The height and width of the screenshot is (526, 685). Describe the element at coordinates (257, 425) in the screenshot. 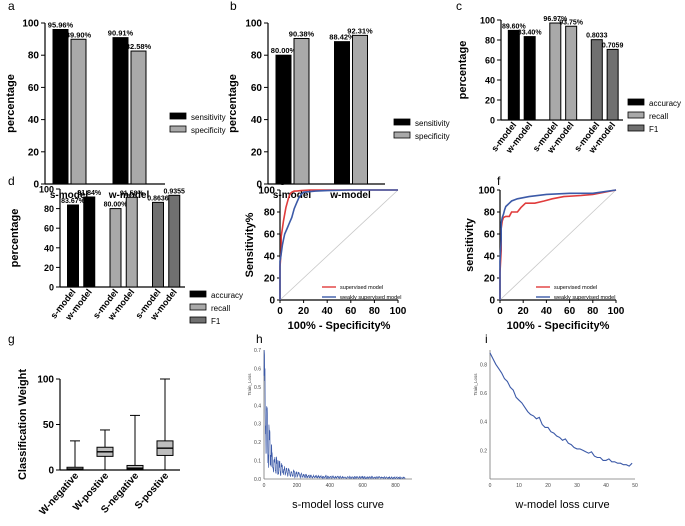

I see `y-tick-label: 0.3` at that location.